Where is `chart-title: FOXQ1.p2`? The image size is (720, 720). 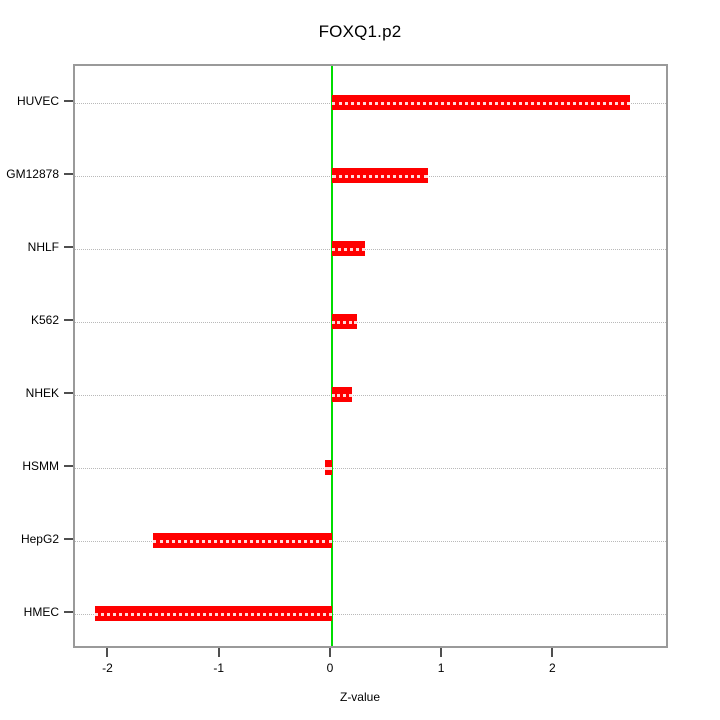 chart-title: FOXQ1.p2 is located at coordinates (360, 31).